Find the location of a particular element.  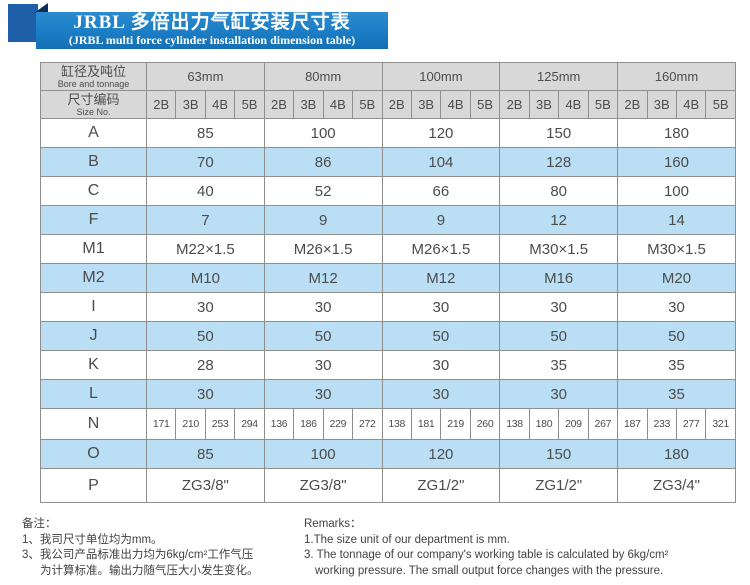

value-cell: ZG1/2" is located at coordinates (559, 485).